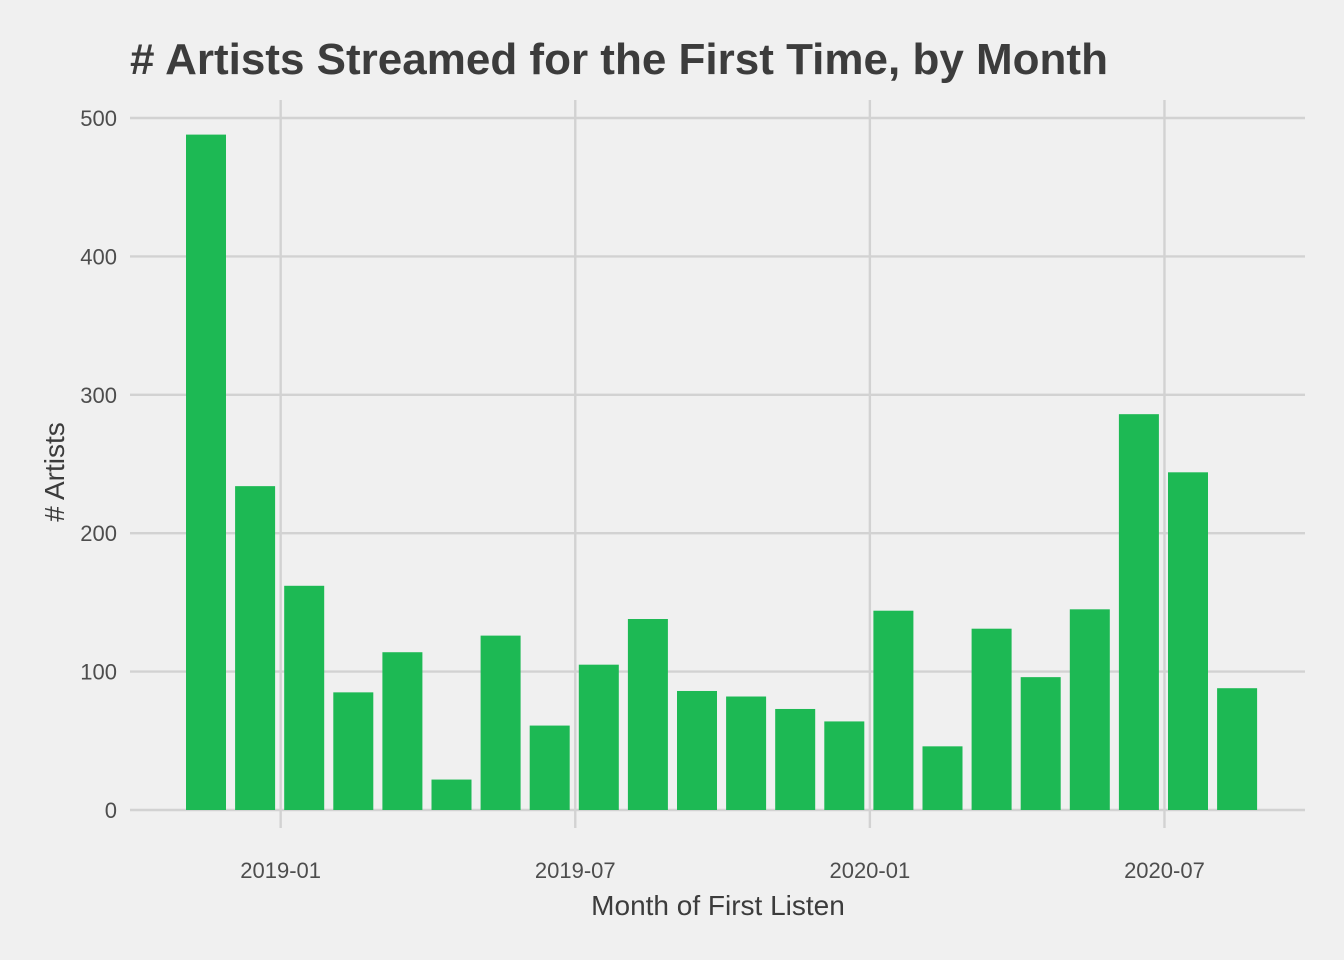 This screenshot has height=960, width=1344. What do you see at coordinates (54, 472) in the screenshot?
I see `y-axis-title: # Artists` at bounding box center [54, 472].